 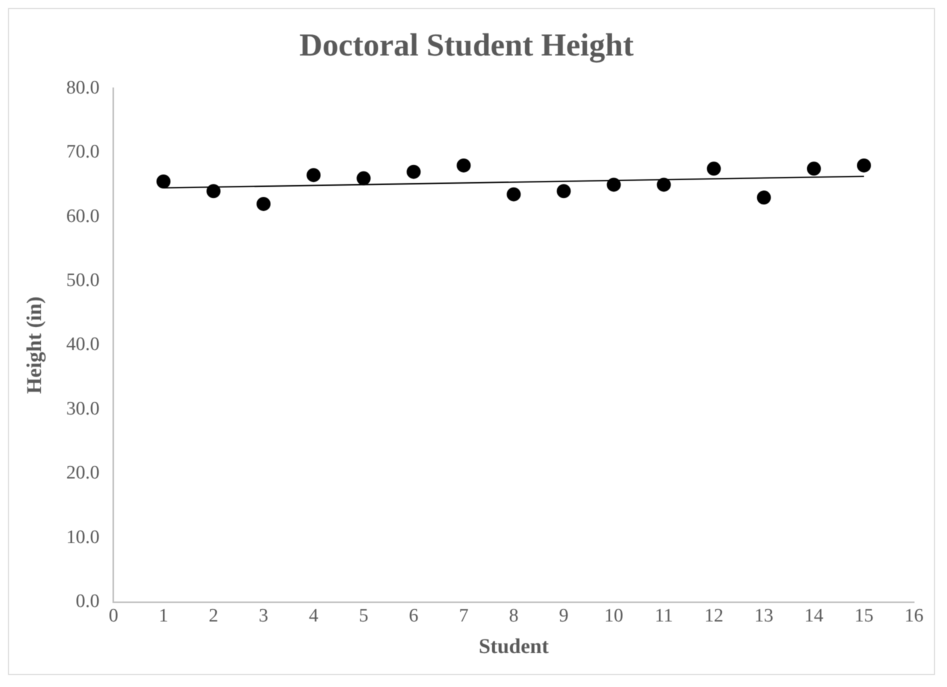 I want to click on x-tick-label: 15, so click(x=864, y=615).